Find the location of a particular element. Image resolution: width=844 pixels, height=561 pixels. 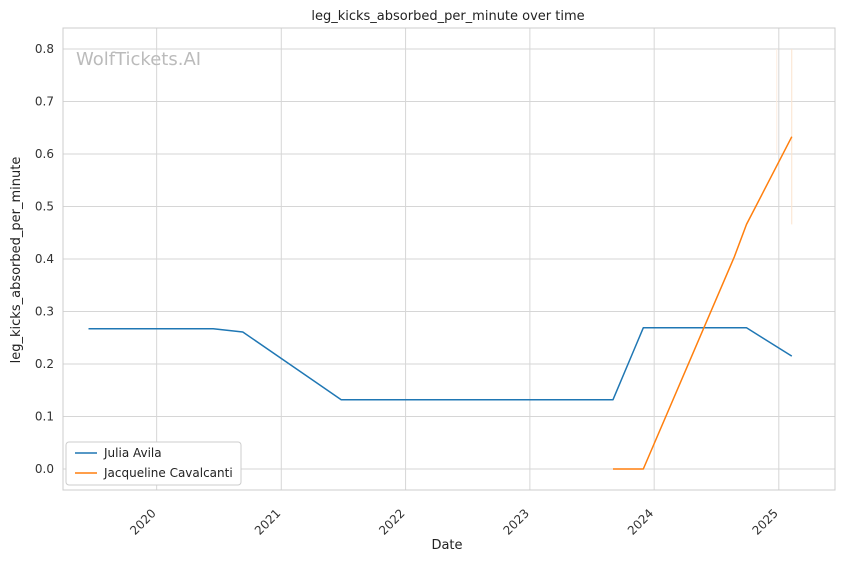

y-tick-label: 0.4 is located at coordinates (44, 259).